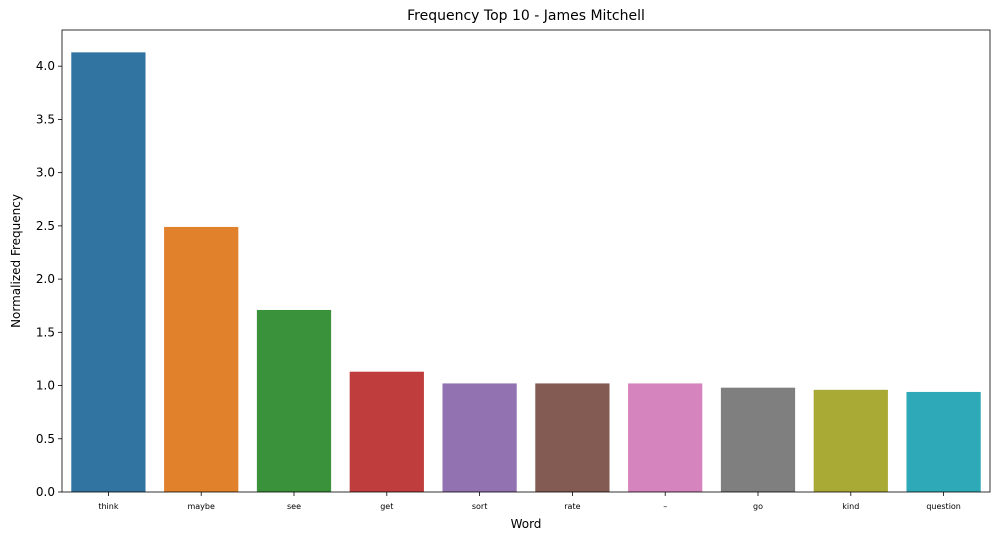  Describe the element at coordinates (45, 66) in the screenshot. I see `y-tick-label: 4.0` at that location.